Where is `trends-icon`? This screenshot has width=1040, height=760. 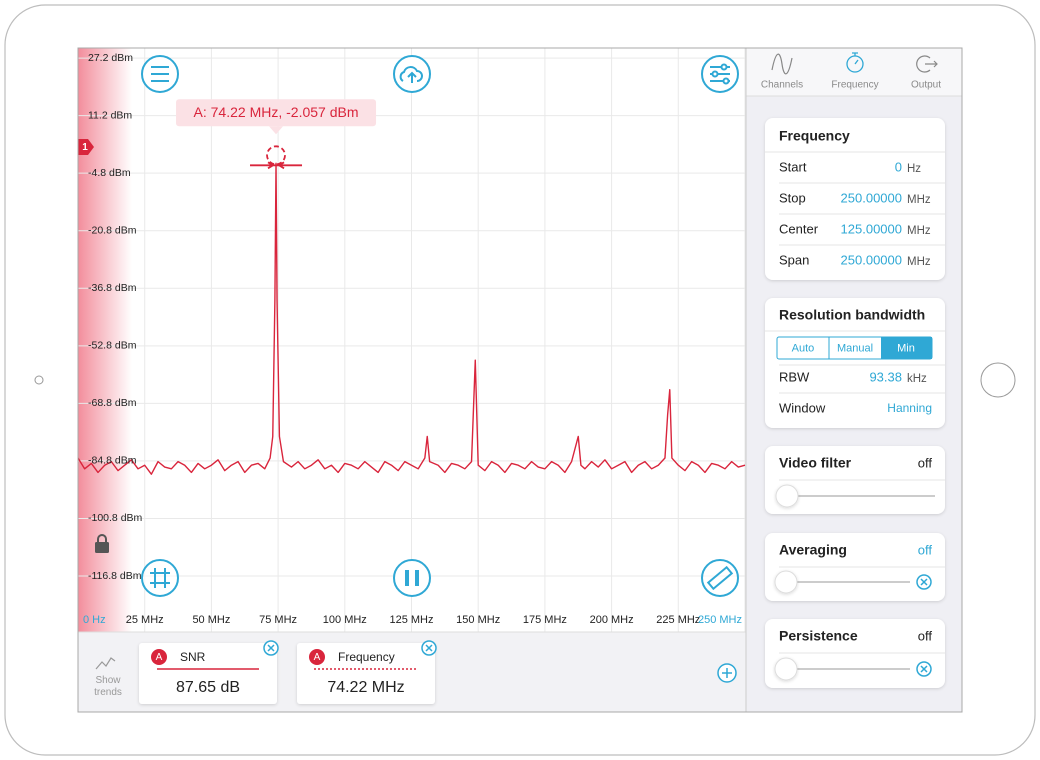 trends-icon is located at coordinates (105, 663).